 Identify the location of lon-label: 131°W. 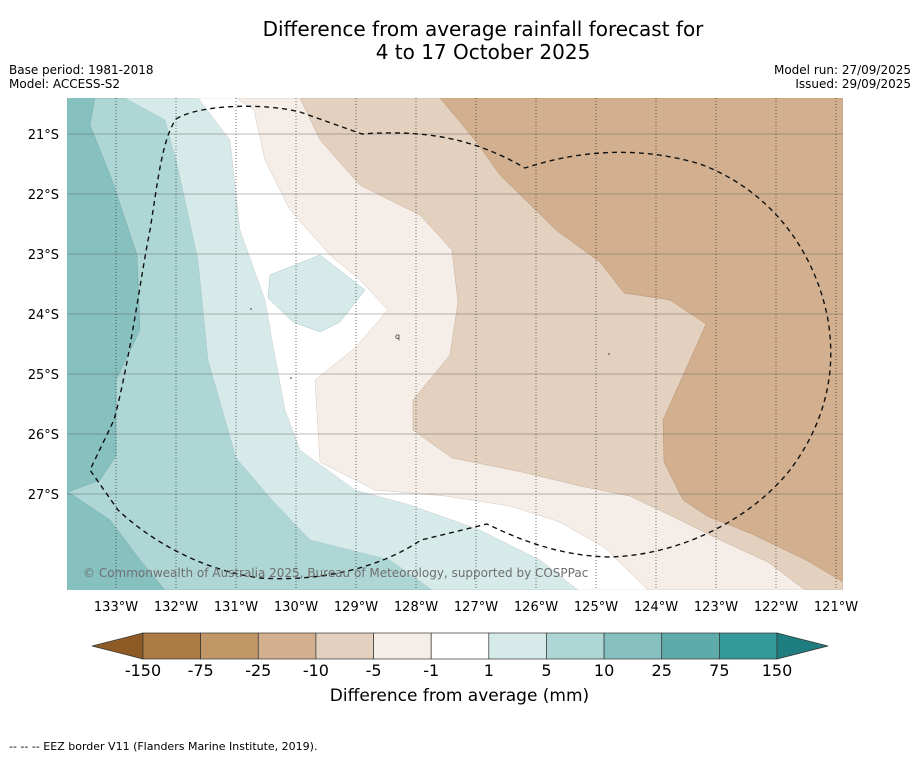
(236, 607).